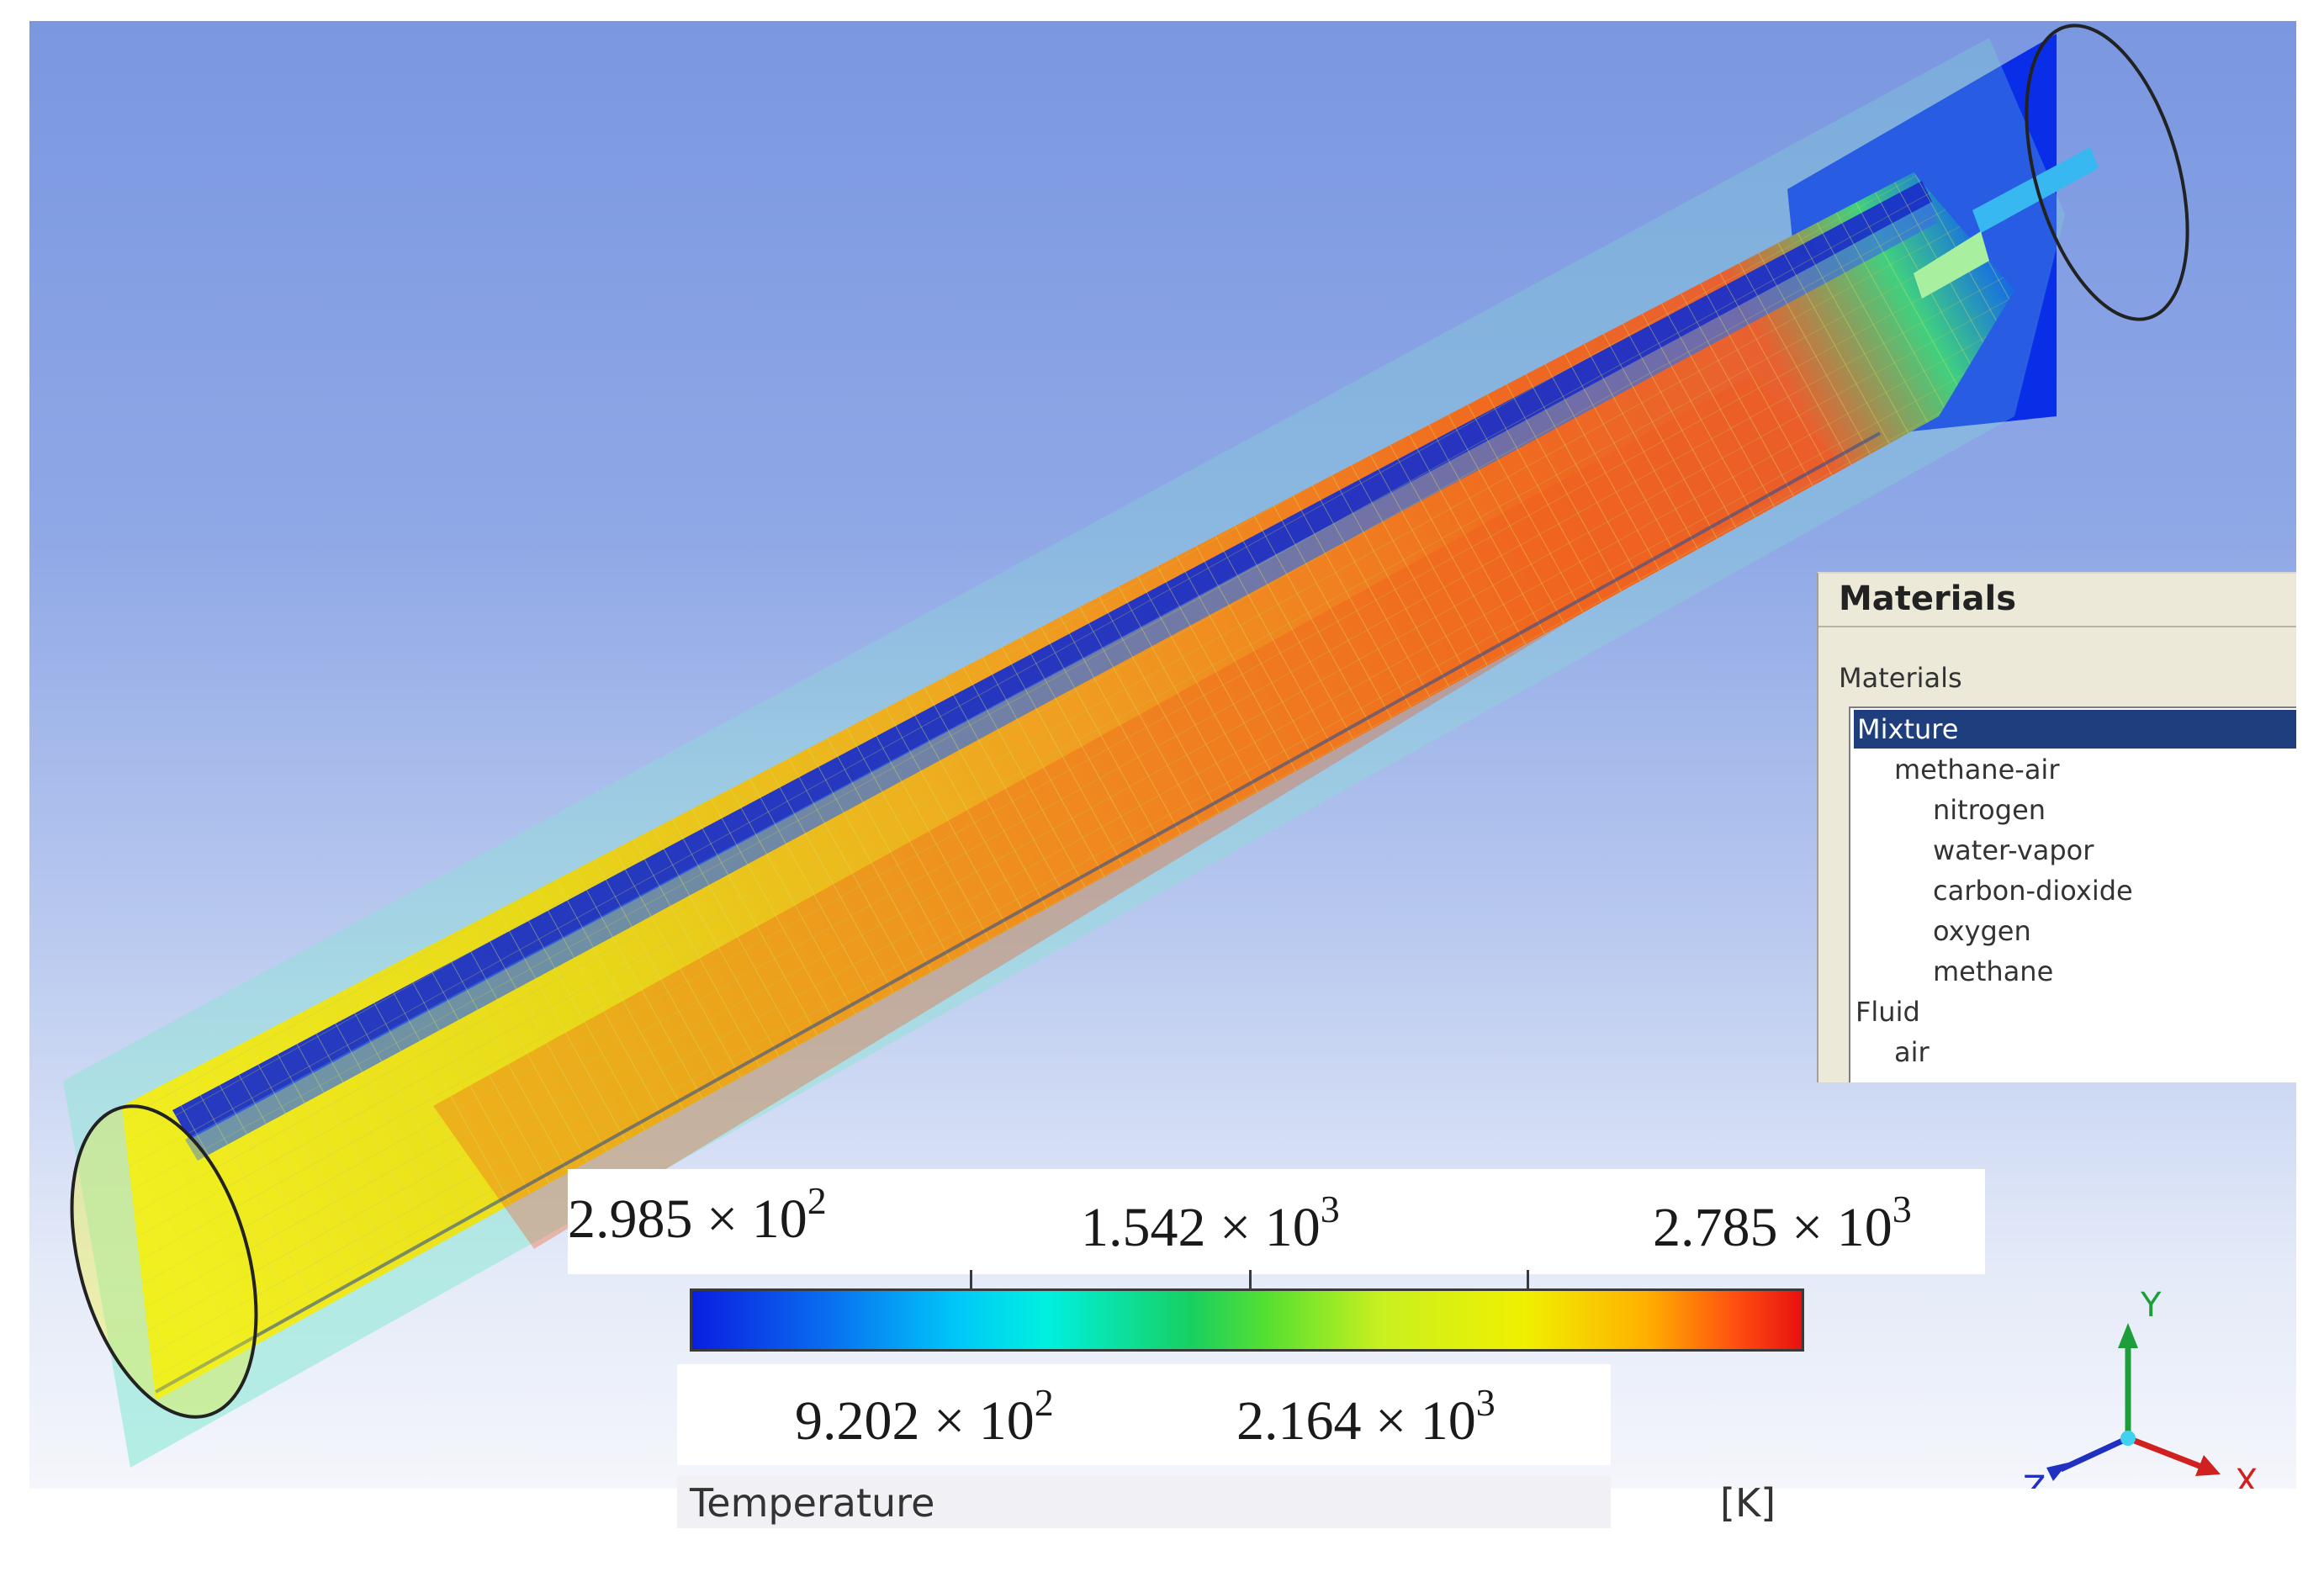 Image resolution: width=2324 pixels, height=1582 pixels. I want to click on outlet-boundary, so click(164, 1261).